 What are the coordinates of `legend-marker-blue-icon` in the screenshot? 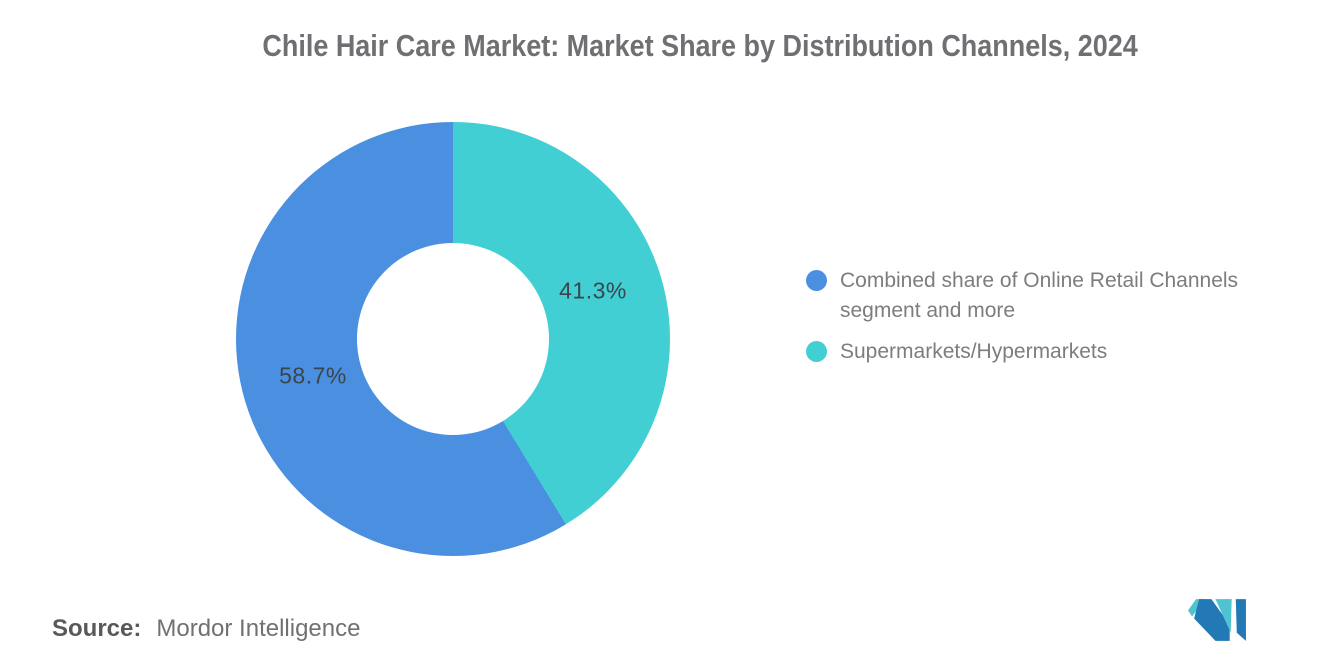 It's located at (816, 280).